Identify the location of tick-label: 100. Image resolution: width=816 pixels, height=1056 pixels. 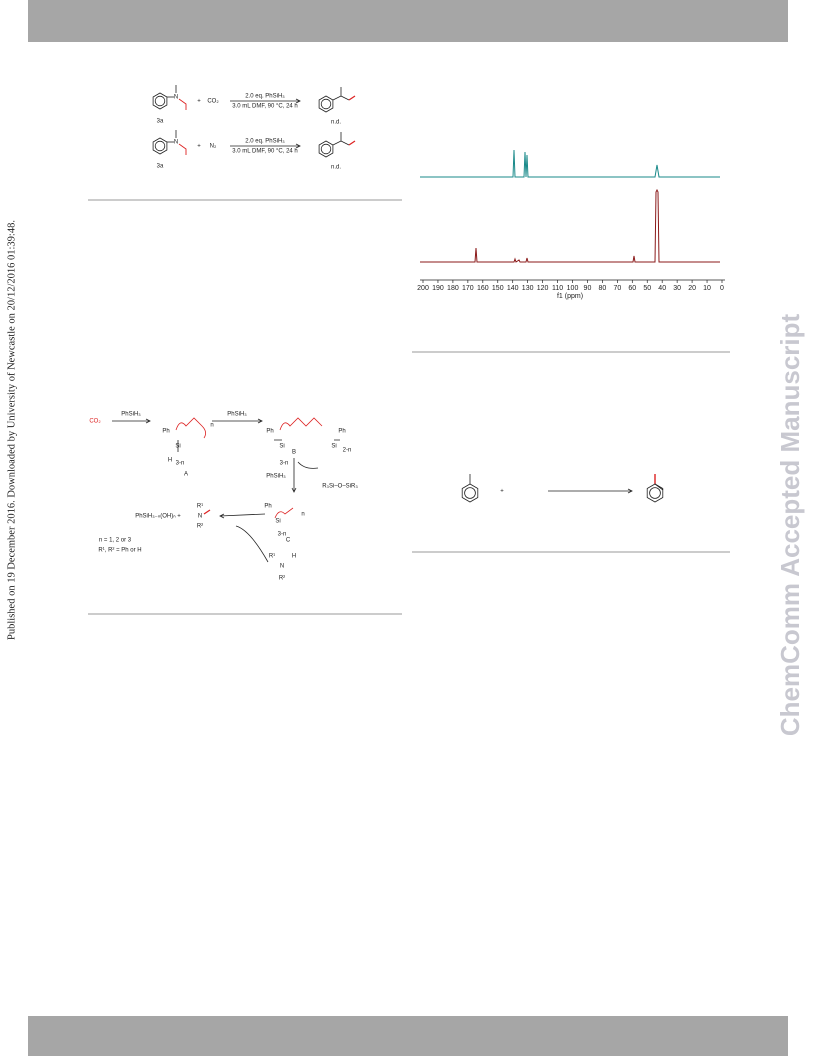
(573, 288).